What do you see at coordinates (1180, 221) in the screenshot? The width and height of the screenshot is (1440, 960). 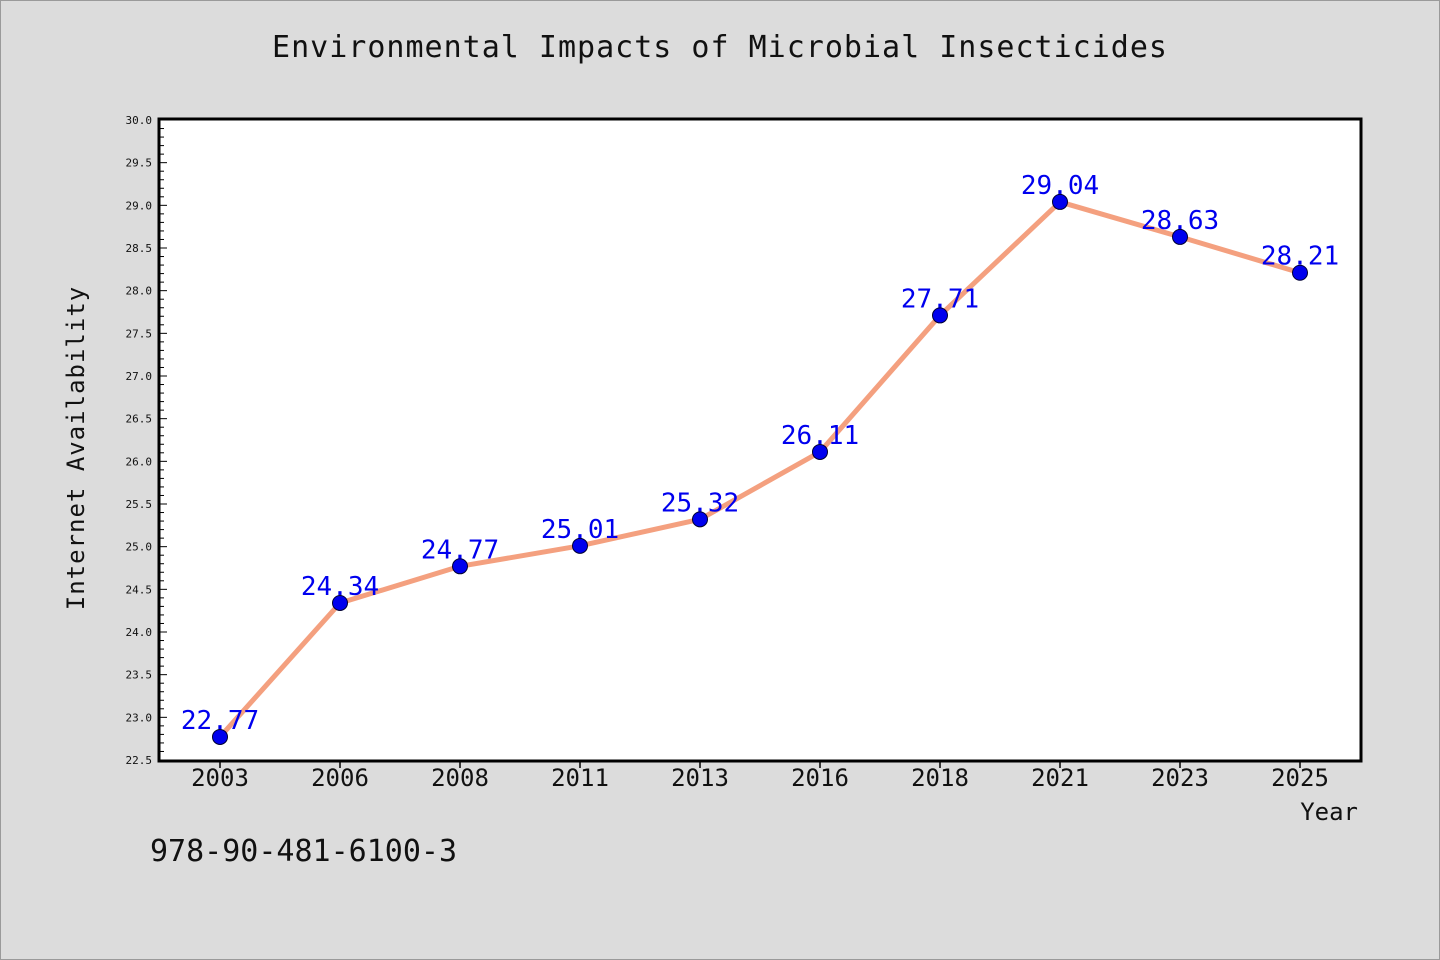 I see `data-label: 28.63` at bounding box center [1180, 221].